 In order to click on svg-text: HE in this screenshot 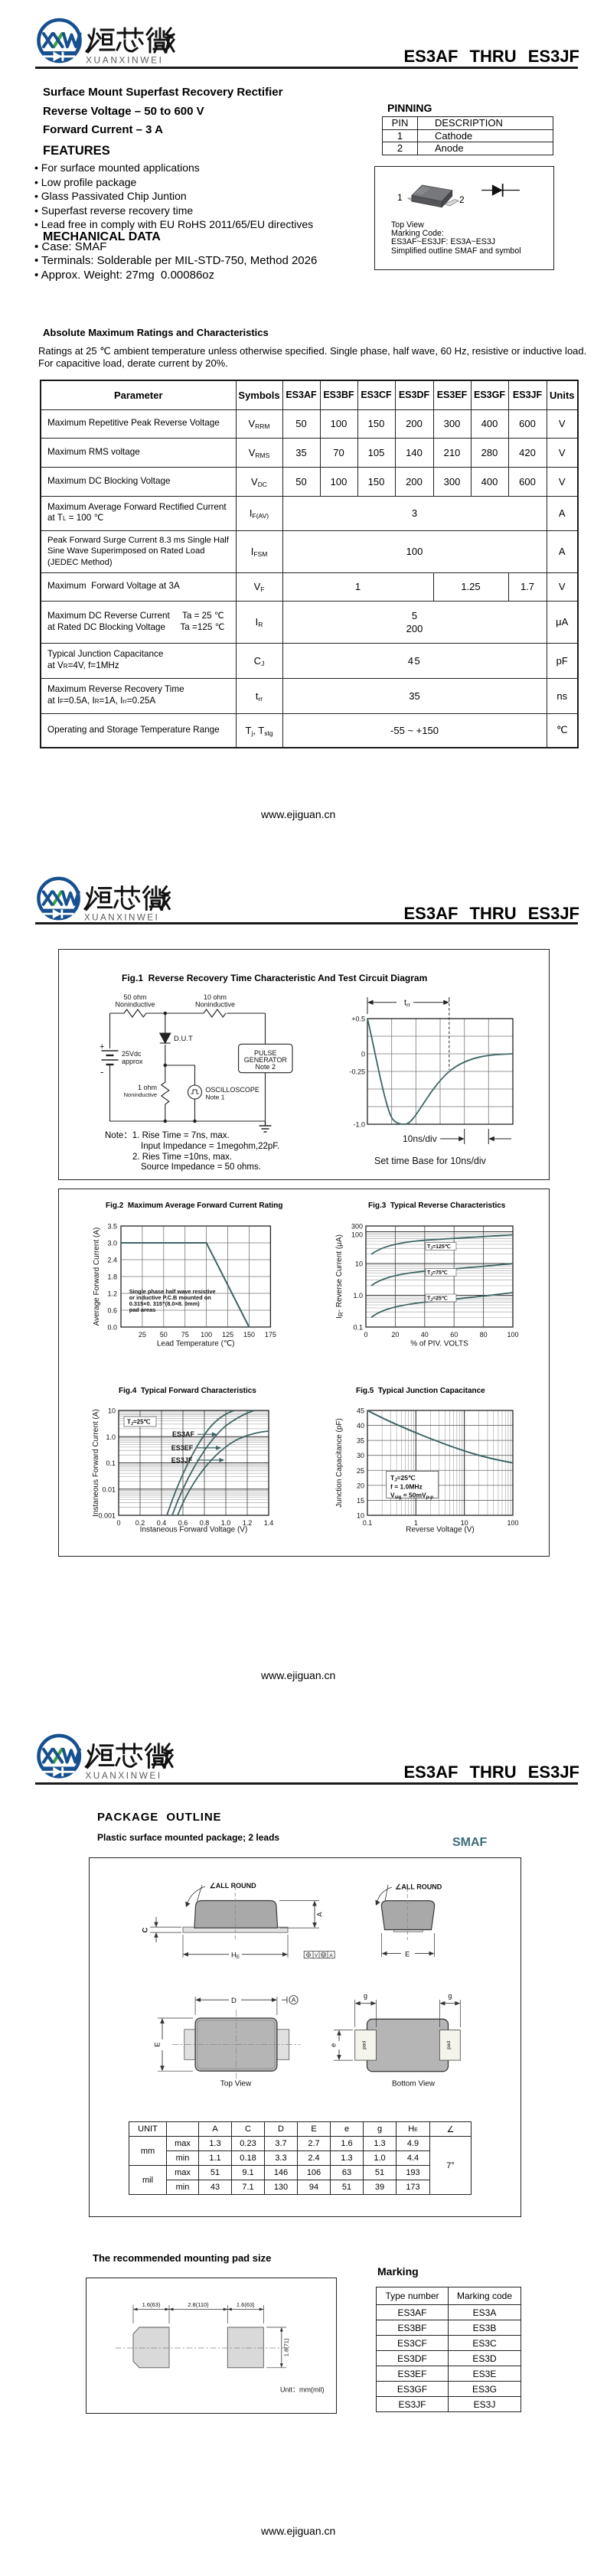, I will do `click(236, 1956)`.